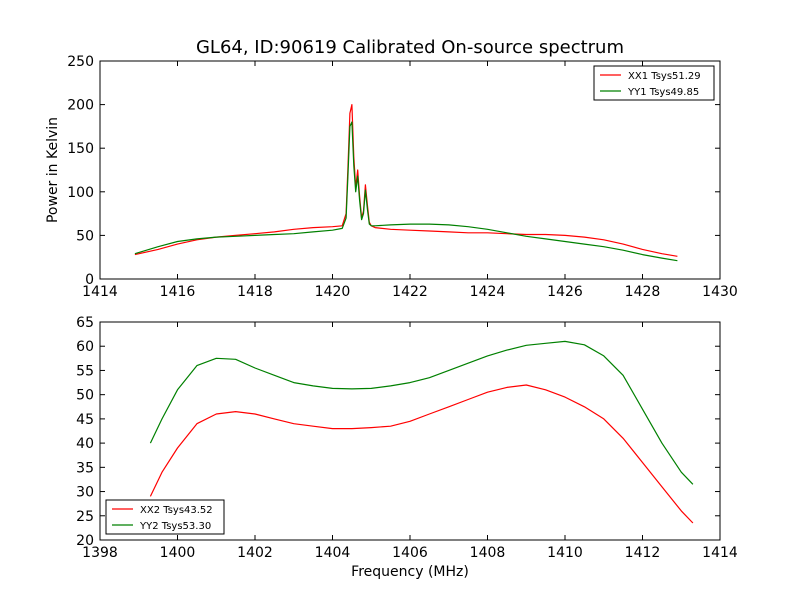 This screenshot has width=800, height=600. What do you see at coordinates (410, 572) in the screenshot?
I see `x-axis-label: Frequency (MHz)` at bounding box center [410, 572].